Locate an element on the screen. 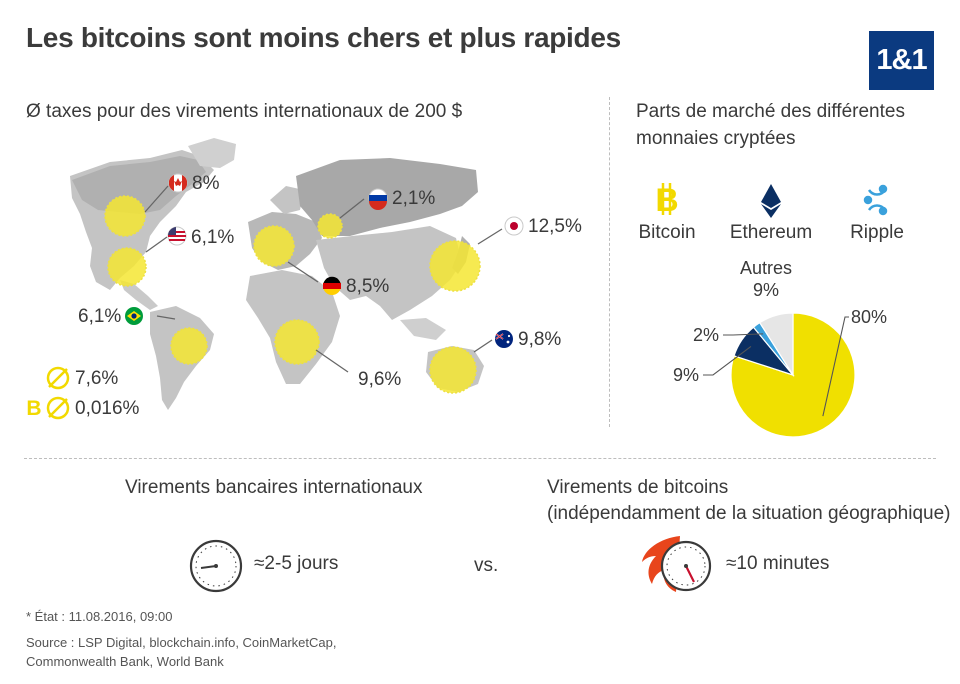 The height and width of the screenshot is (684, 960). versus-label: vs. is located at coordinates (486, 565).